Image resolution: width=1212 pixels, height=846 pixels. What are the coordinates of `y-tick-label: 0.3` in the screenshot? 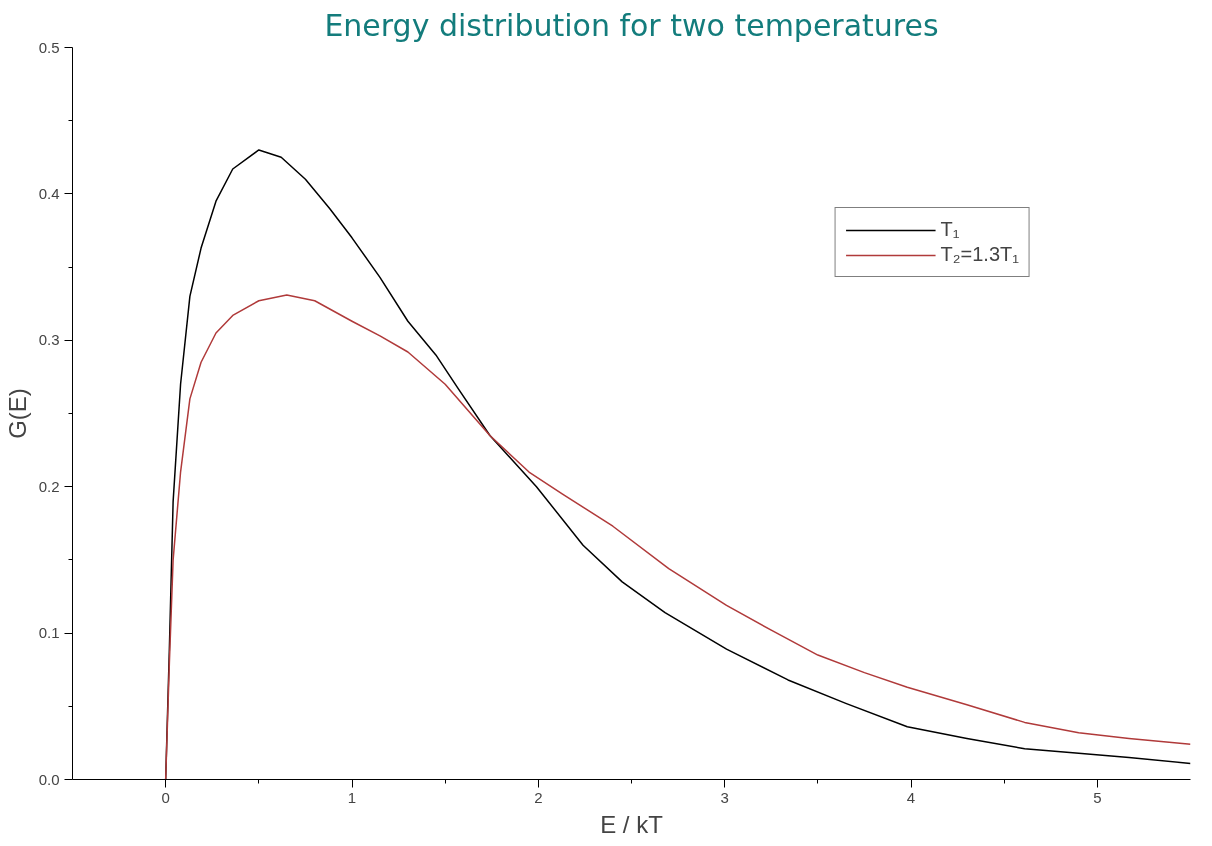 It's located at (49, 340).